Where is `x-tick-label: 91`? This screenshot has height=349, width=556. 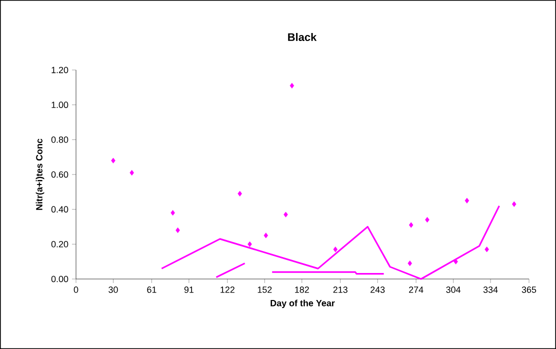
x-tick-label: 91 is located at coordinates (189, 289).